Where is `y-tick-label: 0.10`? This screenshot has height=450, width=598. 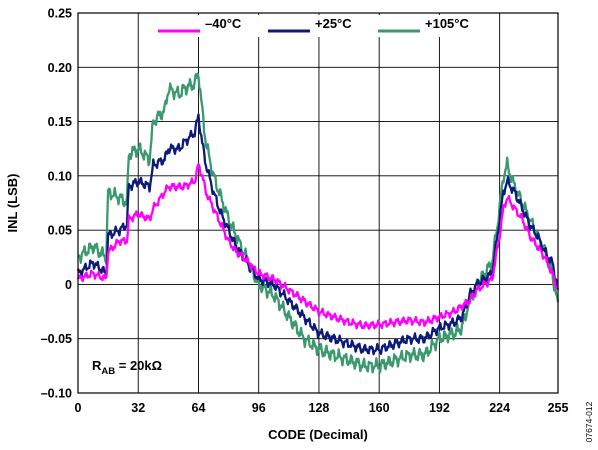
y-tick-label: 0.10 is located at coordinates (60, 176).